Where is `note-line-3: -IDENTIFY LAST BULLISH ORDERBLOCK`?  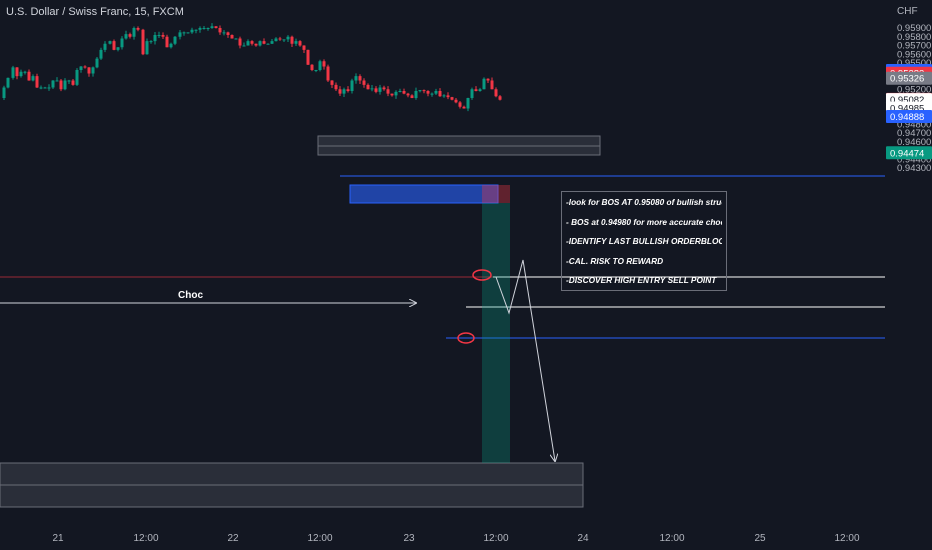 note-line-3: -IDENTIFY LAST BULLISH ORDERBLOCK is located at coordinates (644, 241).